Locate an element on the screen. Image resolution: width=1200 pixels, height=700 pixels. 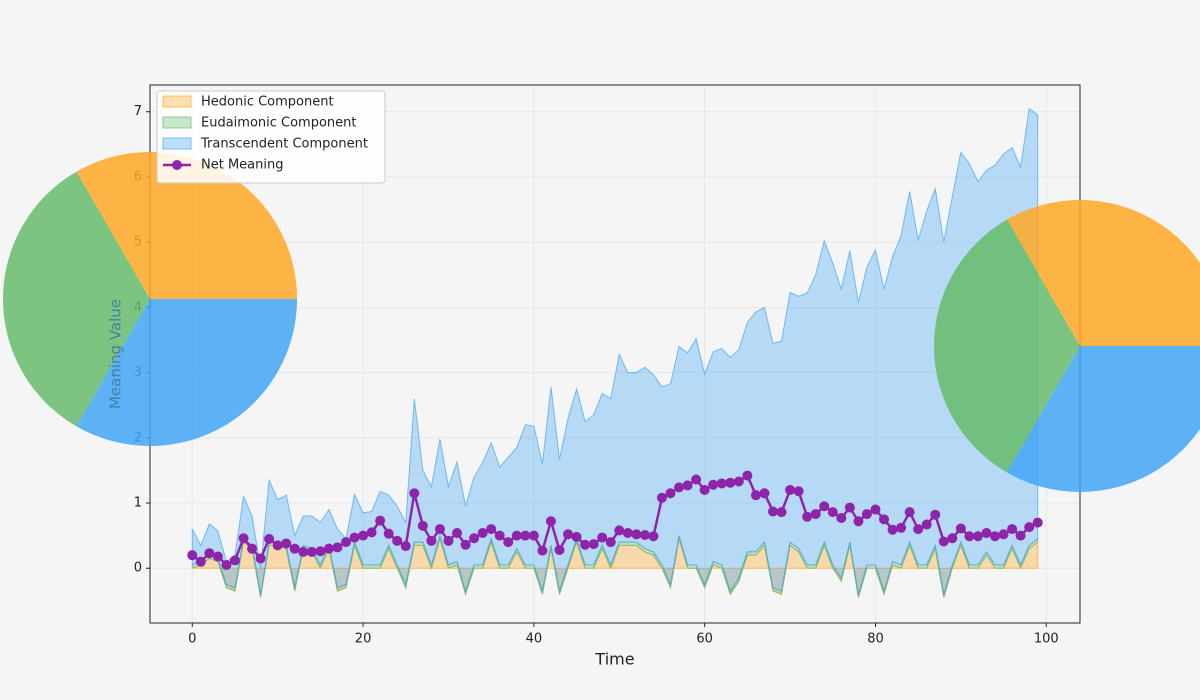
y-tick-label: 7 is located at coordinates (138, 111).